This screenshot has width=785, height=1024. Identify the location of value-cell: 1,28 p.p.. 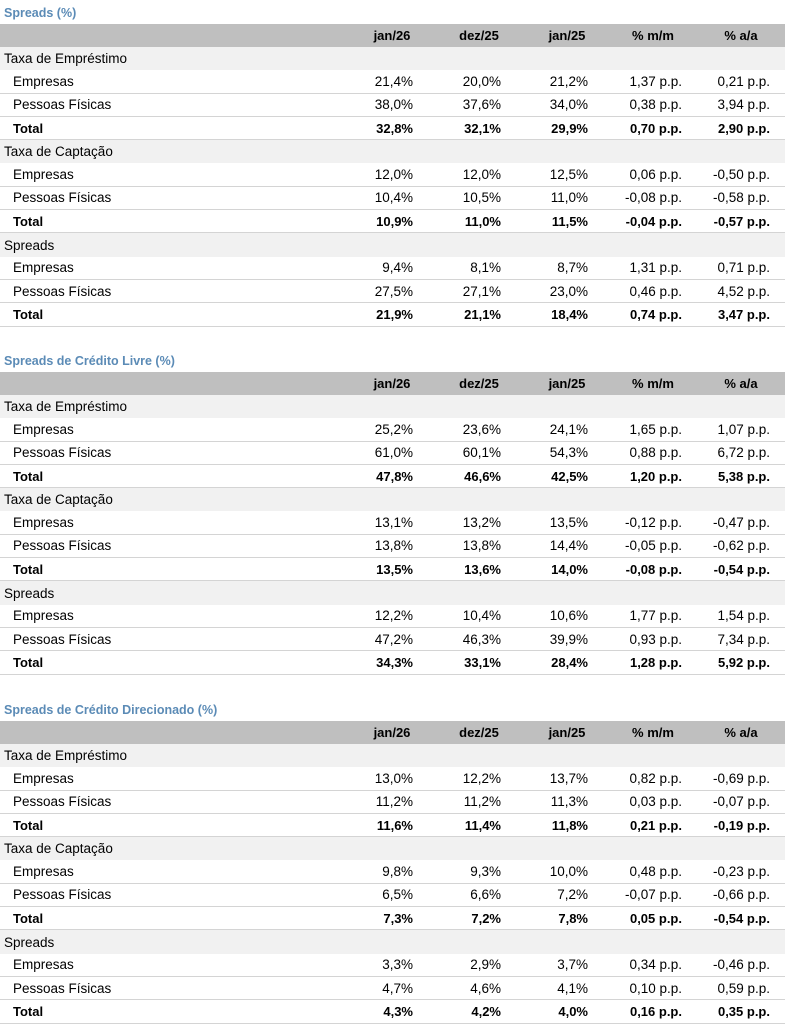
(655, 662).